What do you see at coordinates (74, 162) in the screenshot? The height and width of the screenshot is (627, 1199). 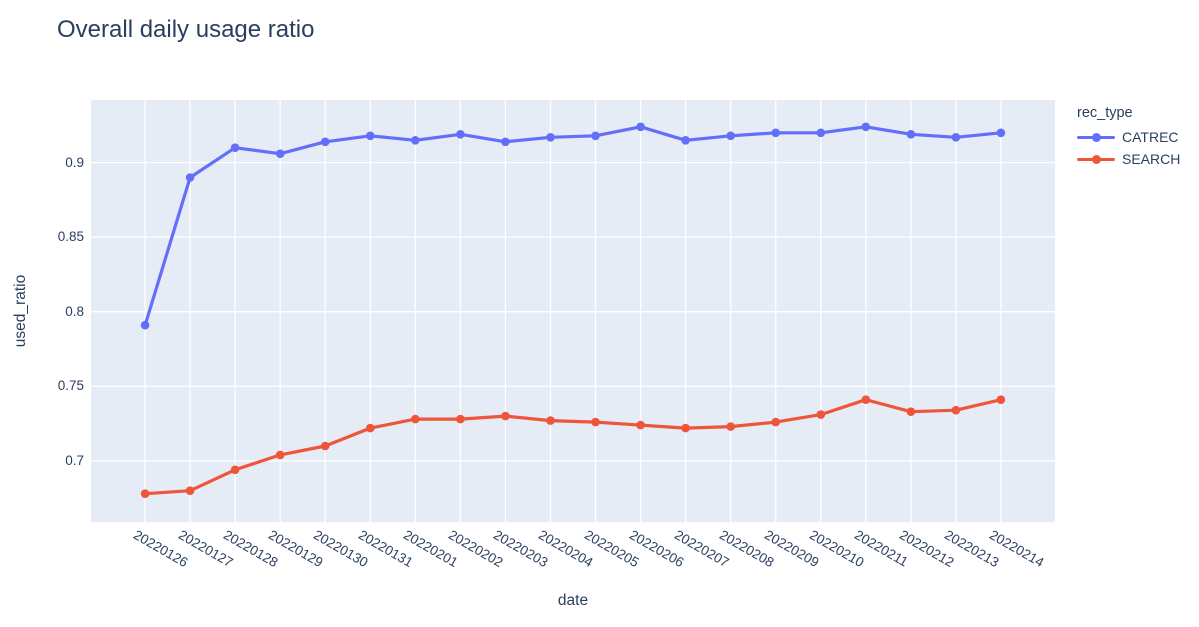 I see `y-tick-label: 0.9` at bounding box center [74, 162].